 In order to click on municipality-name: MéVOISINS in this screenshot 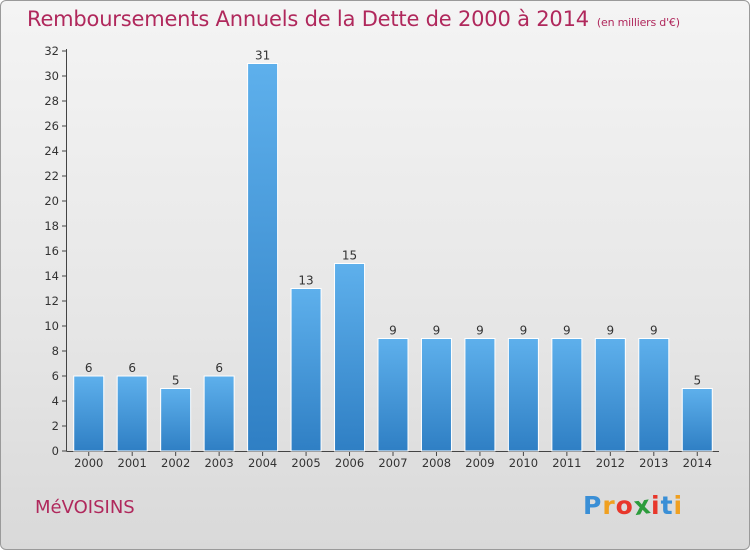, I will do `click(85, 507)`.